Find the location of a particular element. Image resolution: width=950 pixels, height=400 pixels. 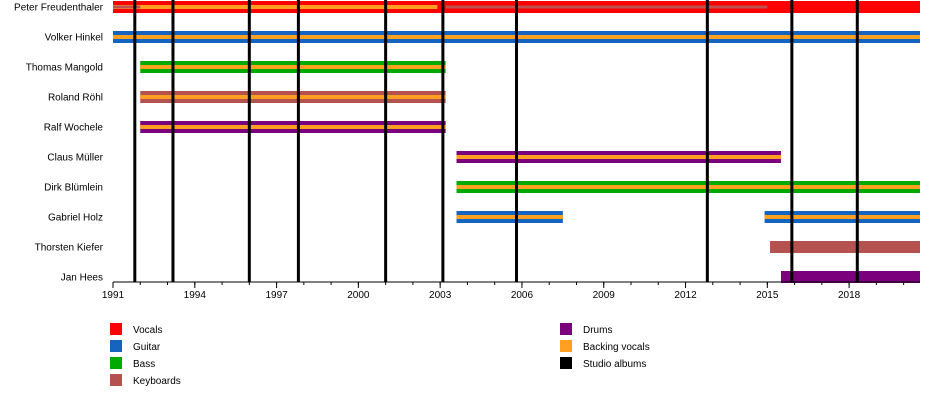

bar-keyboards is located at coordinates (845, 247).